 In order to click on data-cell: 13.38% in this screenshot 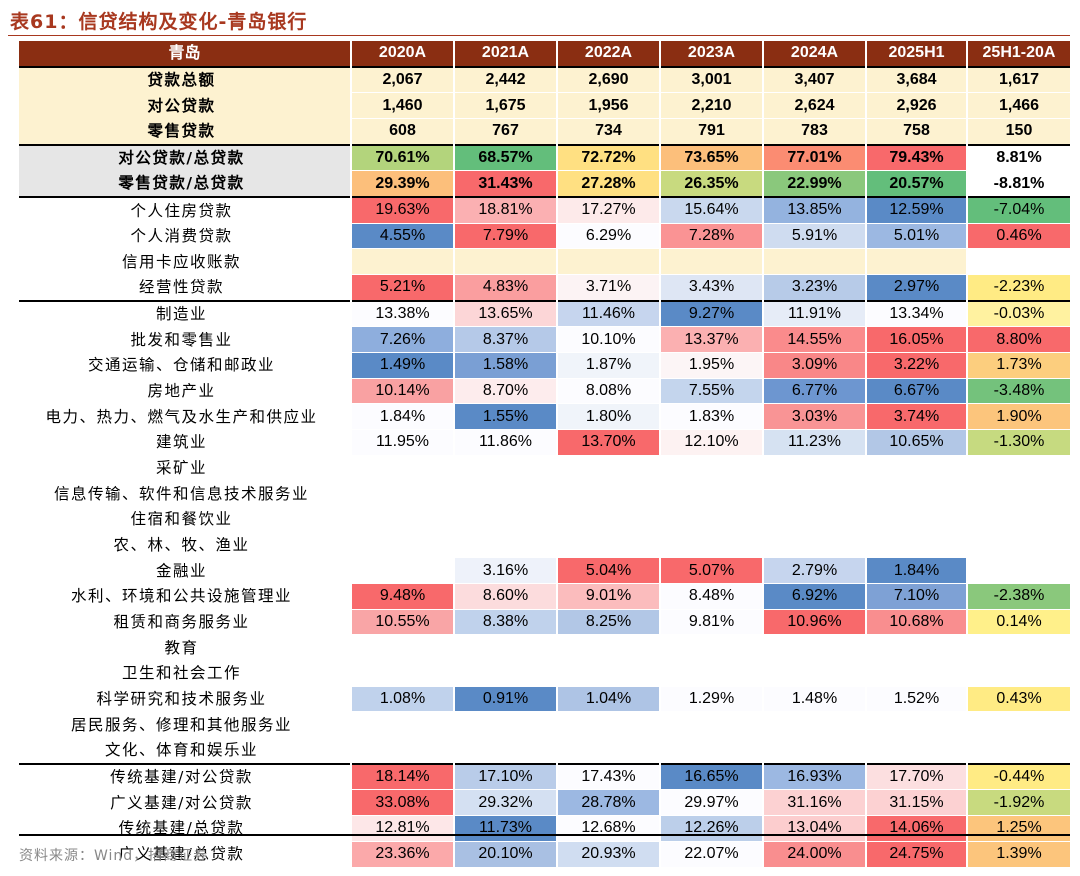, I will do `click(402, 313)`.